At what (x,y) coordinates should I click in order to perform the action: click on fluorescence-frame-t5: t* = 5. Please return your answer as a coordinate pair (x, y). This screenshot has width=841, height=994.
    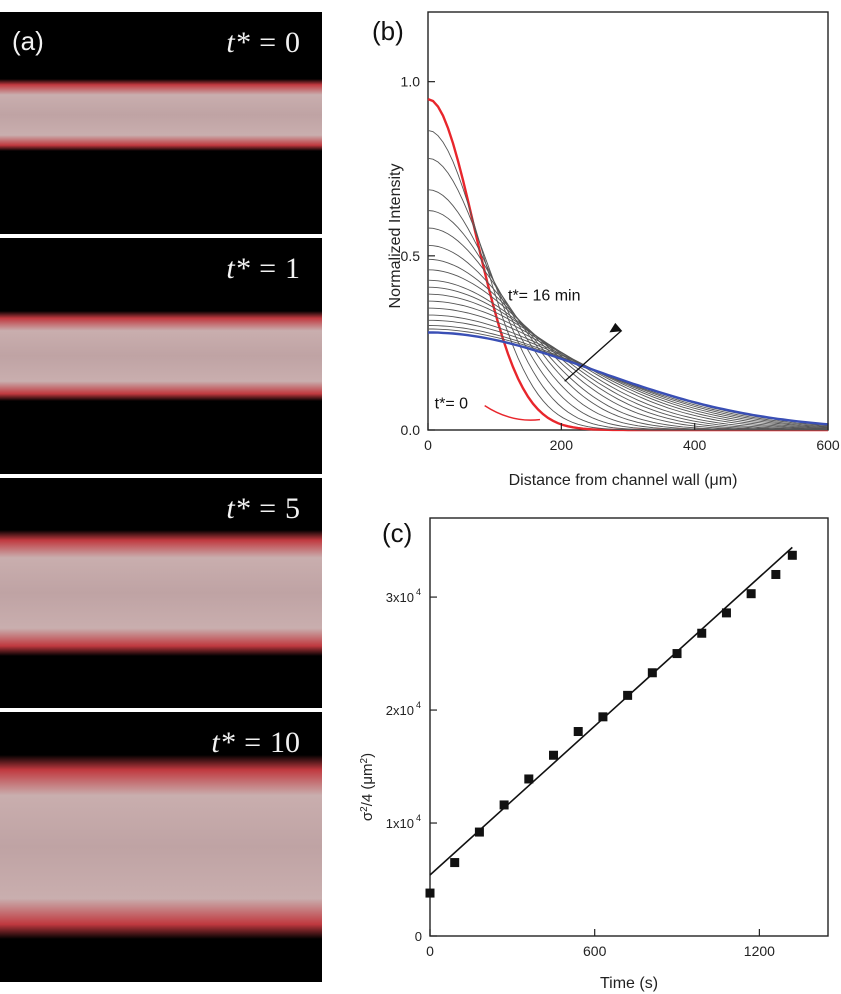
    Looking at the image, I should click on (161, 593).